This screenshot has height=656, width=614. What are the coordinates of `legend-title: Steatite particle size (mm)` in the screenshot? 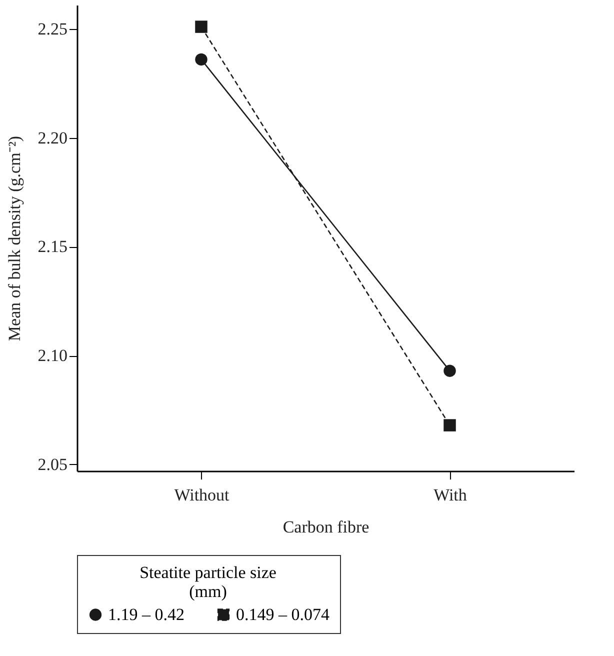 It's located at (208, 582).